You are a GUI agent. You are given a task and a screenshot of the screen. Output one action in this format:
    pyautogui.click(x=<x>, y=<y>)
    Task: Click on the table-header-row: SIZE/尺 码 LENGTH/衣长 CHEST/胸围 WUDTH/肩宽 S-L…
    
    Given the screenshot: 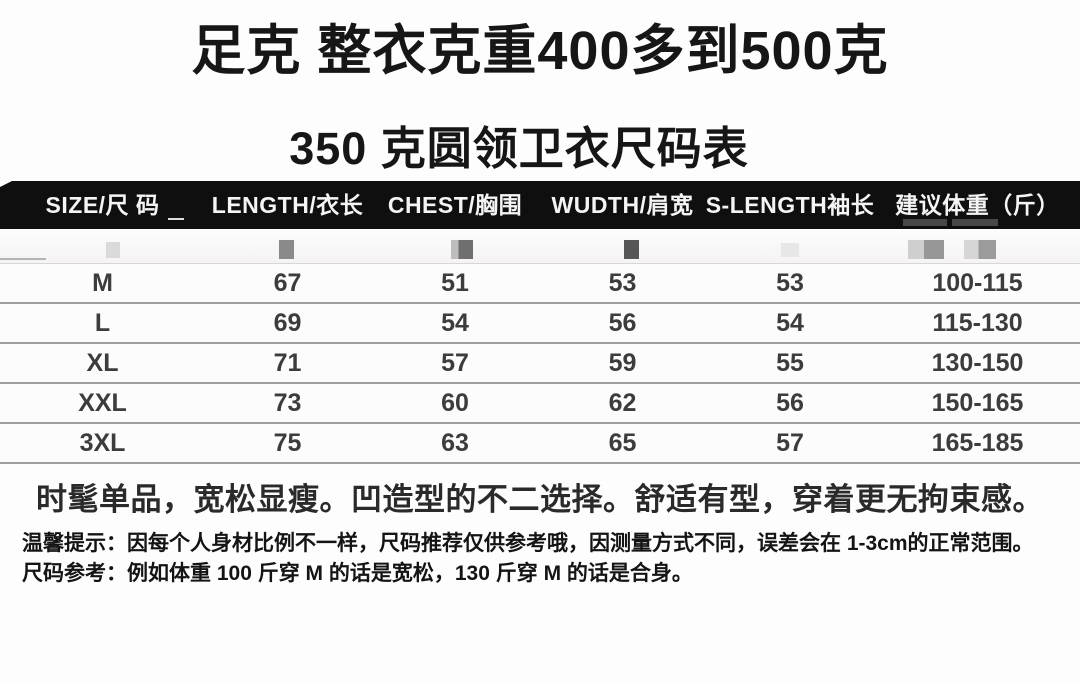 What is the action you would take?
    pyautogui.click(x=540, y=205)
    